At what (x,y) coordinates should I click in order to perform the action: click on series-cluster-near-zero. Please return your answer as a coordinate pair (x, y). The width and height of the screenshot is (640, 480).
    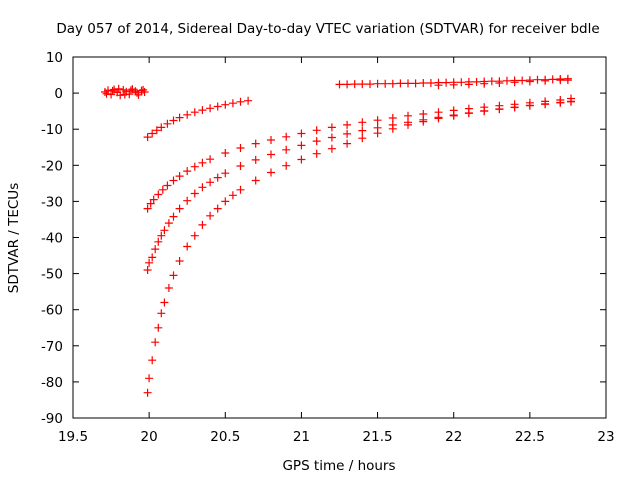
    Looking at the image, I should click on (125, 92).